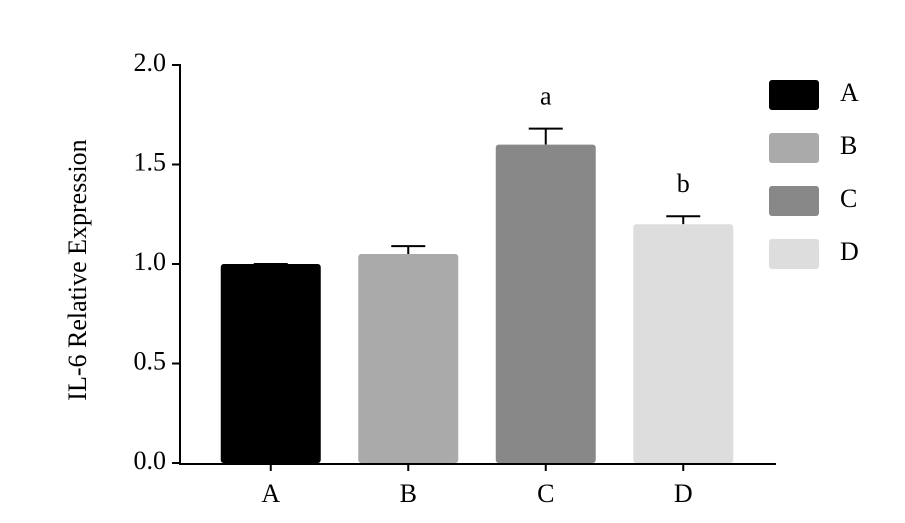 This screenshot has width=905, height=523. Describe the element at coordinates (150, 261) in the screenshot. I see `y-tick-label: 1.0` at that location.